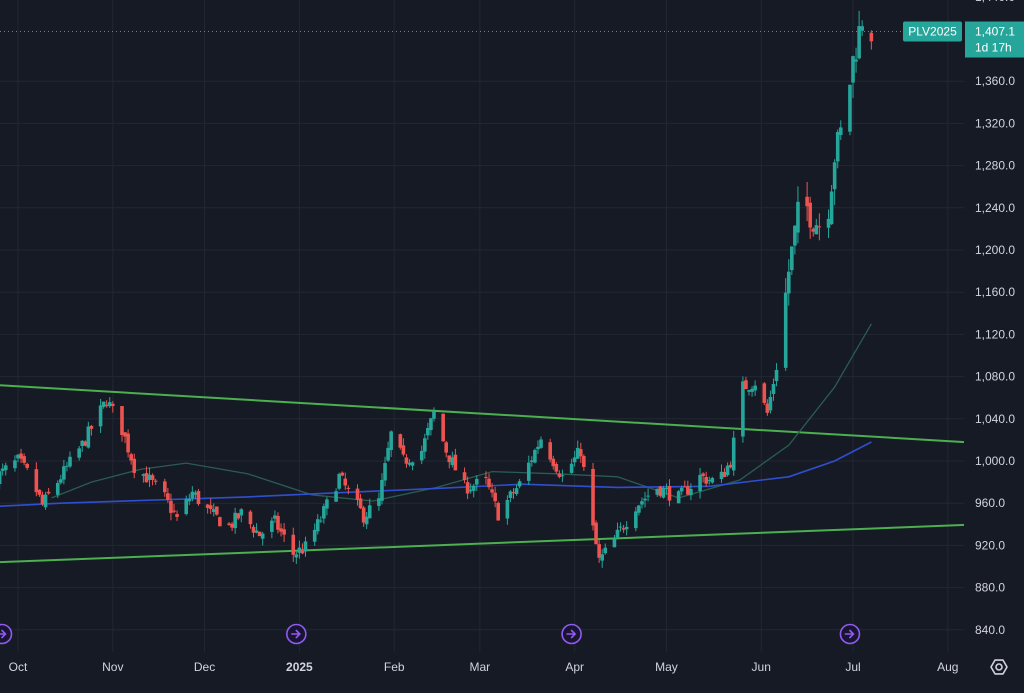  Describe the element at coordinates (512, 672) in the screenshot. I see `time-axis: Oct Nov Dec 2025 Feb Mar Apr May Jun Jul Aug` at that location.